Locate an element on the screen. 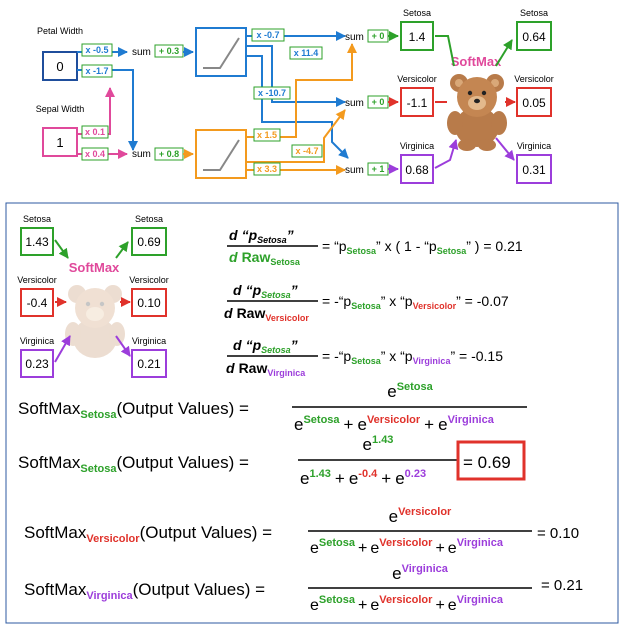 This screenshot has width=627, height=631. sepal-width-value: 1 is located at coordinates (59, 142).